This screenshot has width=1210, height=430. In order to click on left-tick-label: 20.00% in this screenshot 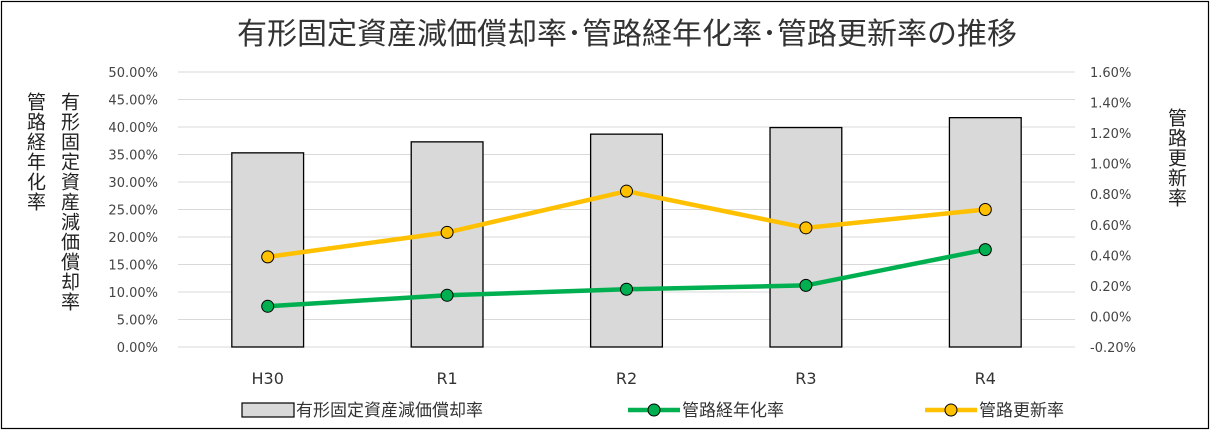, I will do `click(133, 238)`.